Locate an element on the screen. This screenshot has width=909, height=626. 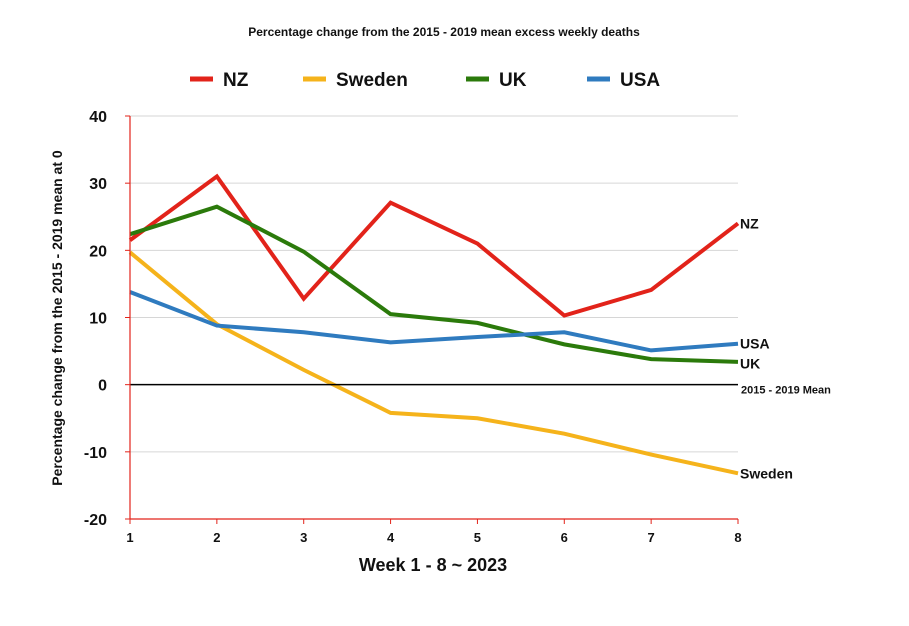
legend-item-uk: UK is located at coordinates (496, 80).